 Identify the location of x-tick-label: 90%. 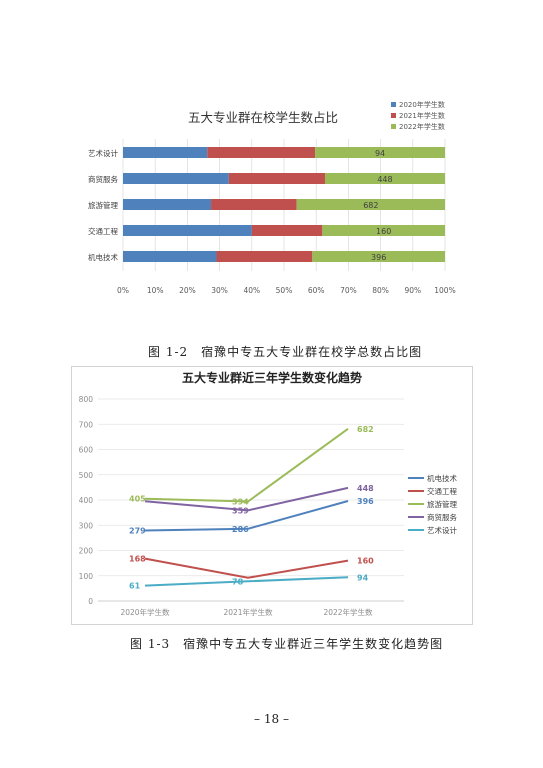
(412, 290).